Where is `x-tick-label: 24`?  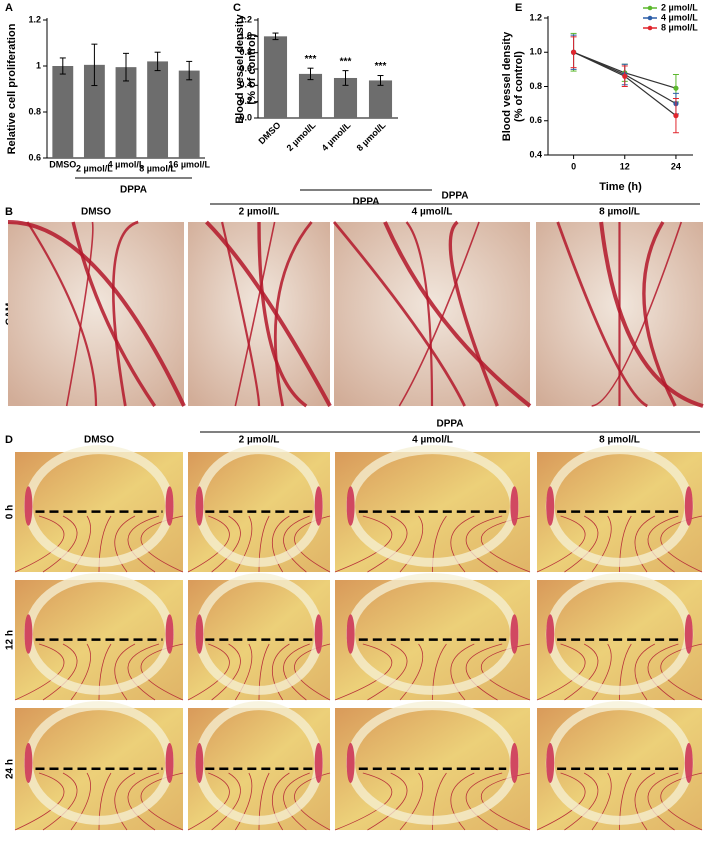
x-tick-label: 24 is located at coordinates (676, 166).